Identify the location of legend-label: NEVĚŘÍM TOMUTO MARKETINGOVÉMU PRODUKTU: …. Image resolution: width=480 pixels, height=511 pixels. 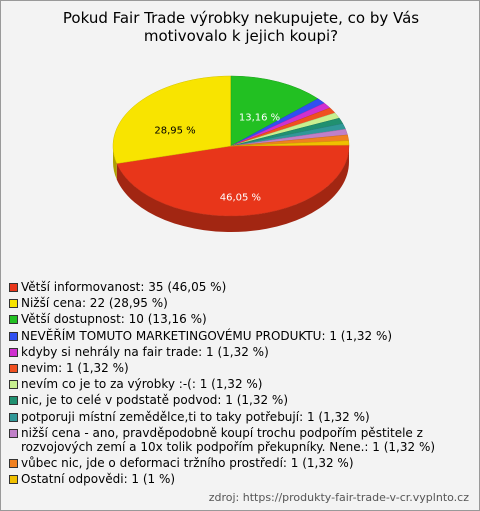
(207, 335).